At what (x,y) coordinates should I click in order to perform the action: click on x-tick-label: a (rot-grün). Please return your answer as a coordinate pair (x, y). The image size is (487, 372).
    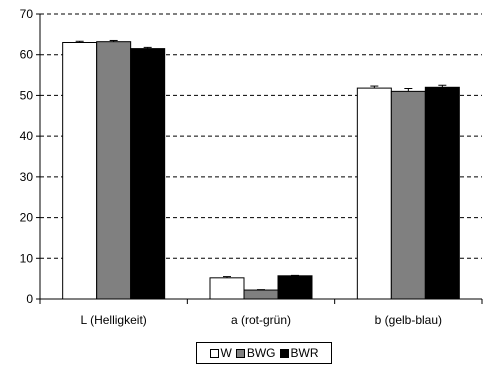
    Looking at the image, I should click on (261, 320).